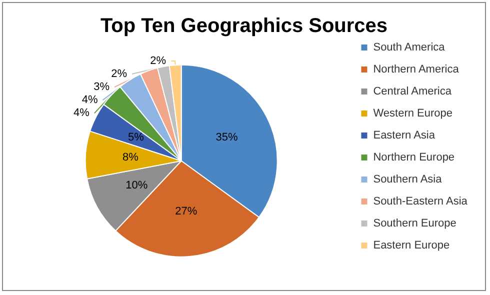 The width and height of the screenshot is (490, 295). What do you see at coordinates (244, 26) in the screenshot?
I see `chart-title: Top Ten Geographics Sources` at bounding box center [244, 26].